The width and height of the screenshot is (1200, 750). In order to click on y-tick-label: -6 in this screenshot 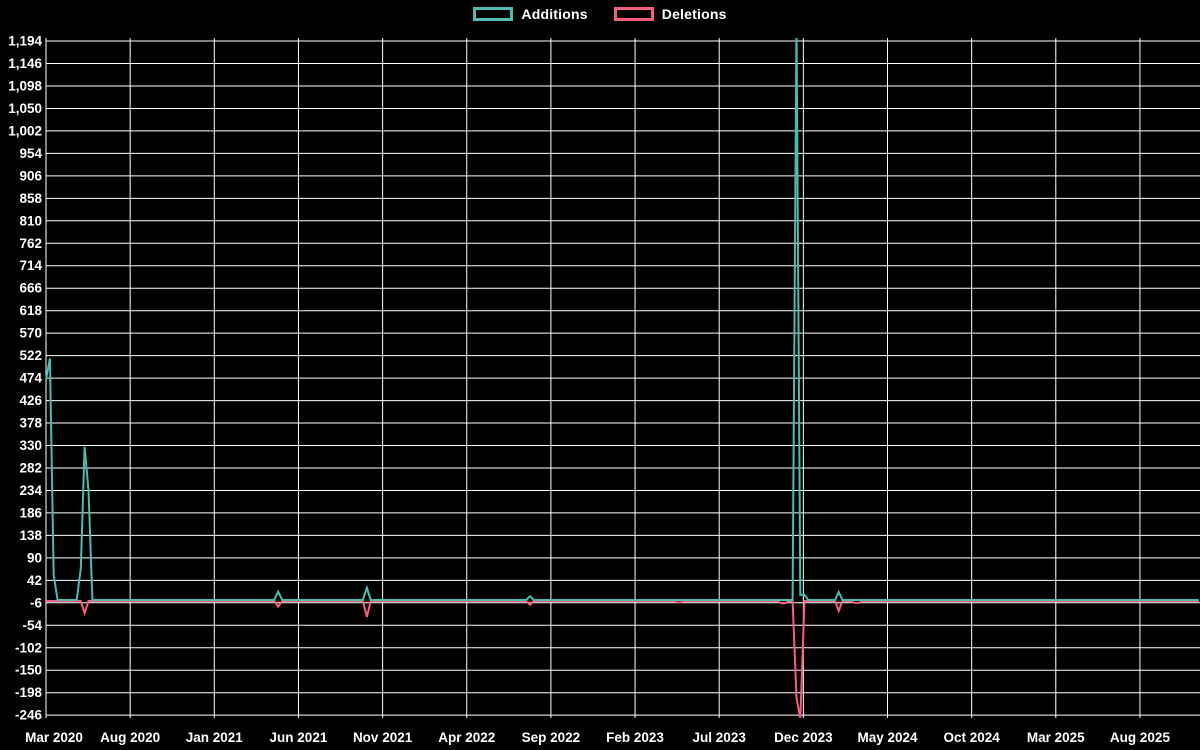, I will do `click(36, 602)`.